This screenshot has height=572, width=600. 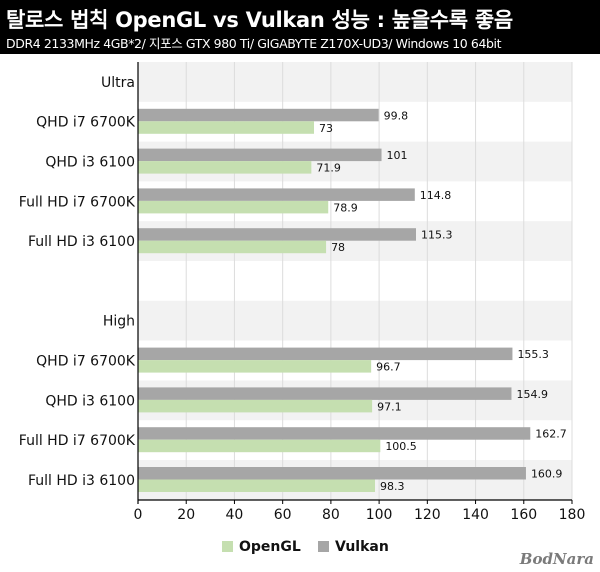 What do you see at coordinates (328, 168) in the screenshot?
I see `opengl-value-label: 71.9` at bounding box center [328, 168].